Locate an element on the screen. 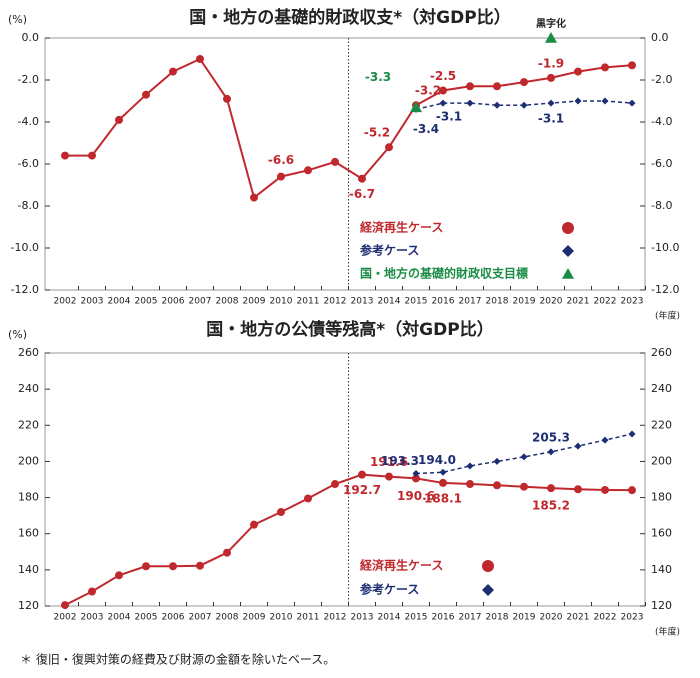 The width and height of the screenshot is (700, 678). series-line is located at coordinates (524, 454).